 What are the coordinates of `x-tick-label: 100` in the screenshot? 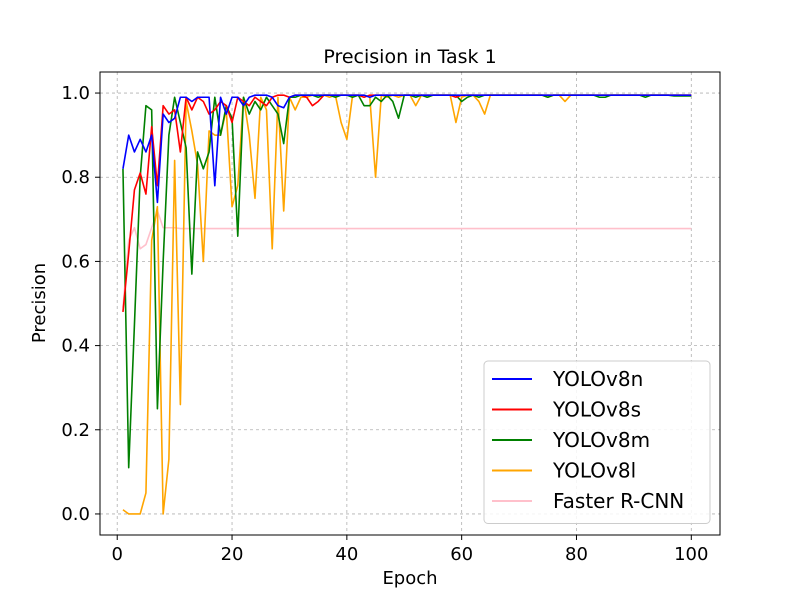 It's located at (691, 554).